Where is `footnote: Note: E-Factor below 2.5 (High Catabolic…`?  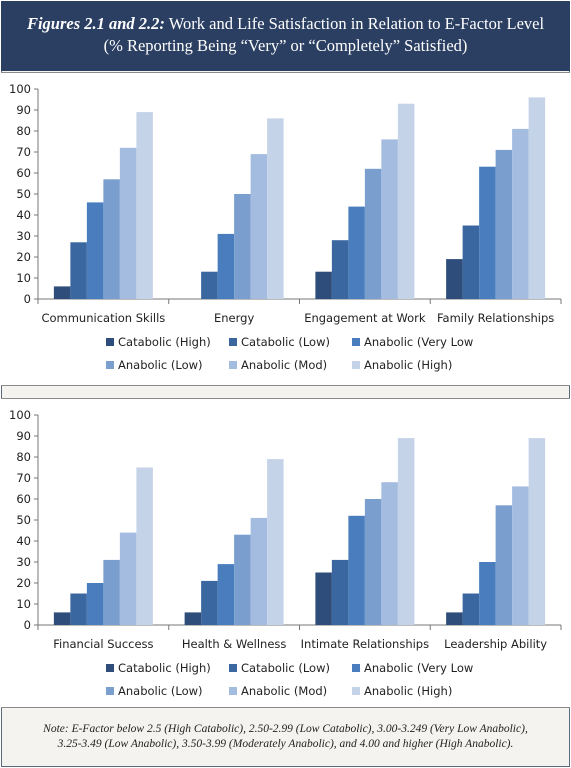 footnote: Note: E-Factor below 2.5 (High Catabolic… is located at coordinates (285, 737).